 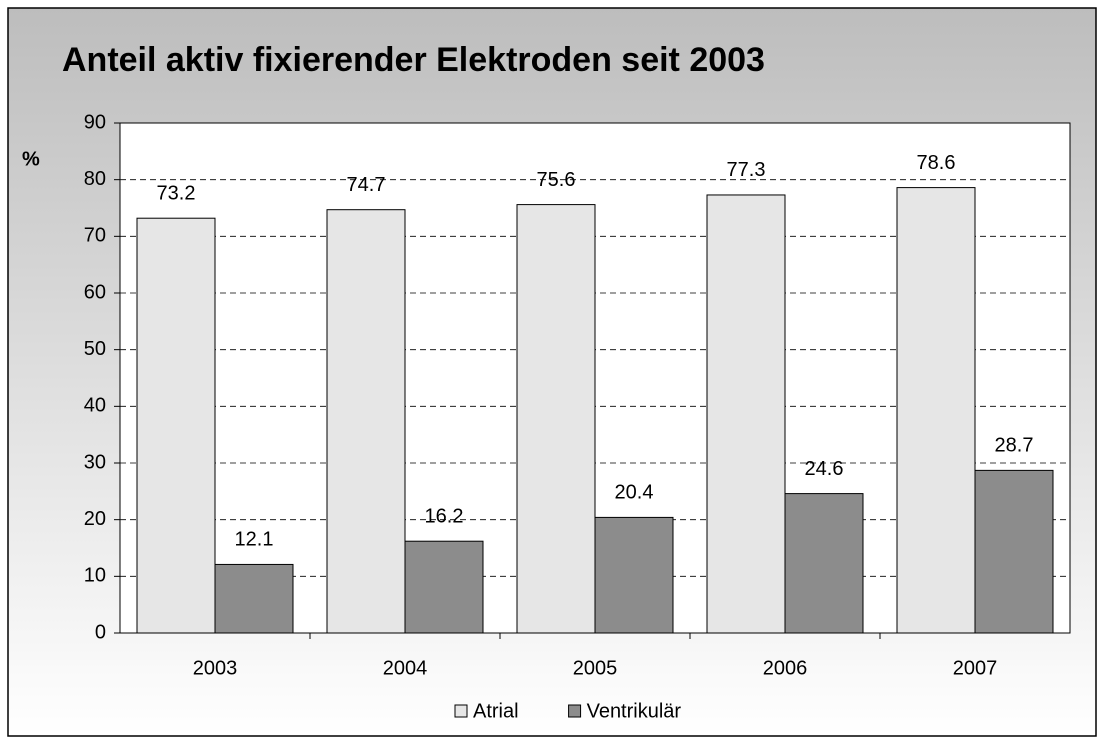 I want to click on y-tick-label: 0, so click(x=100, y=632).